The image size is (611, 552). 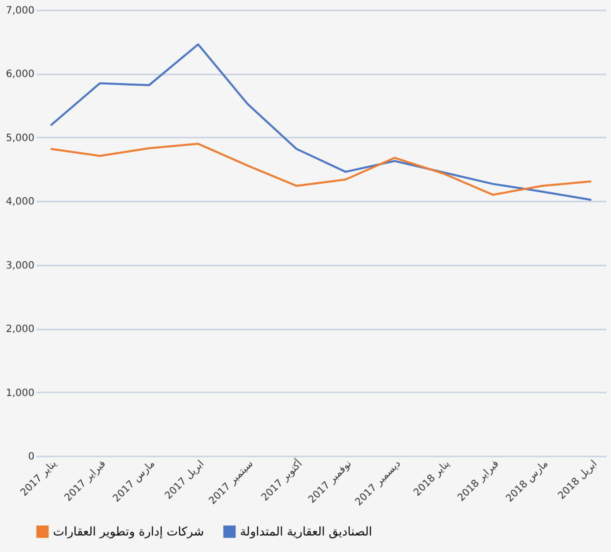 I want to click on y-tick-label: 2,000, so click(x=20, y=330).